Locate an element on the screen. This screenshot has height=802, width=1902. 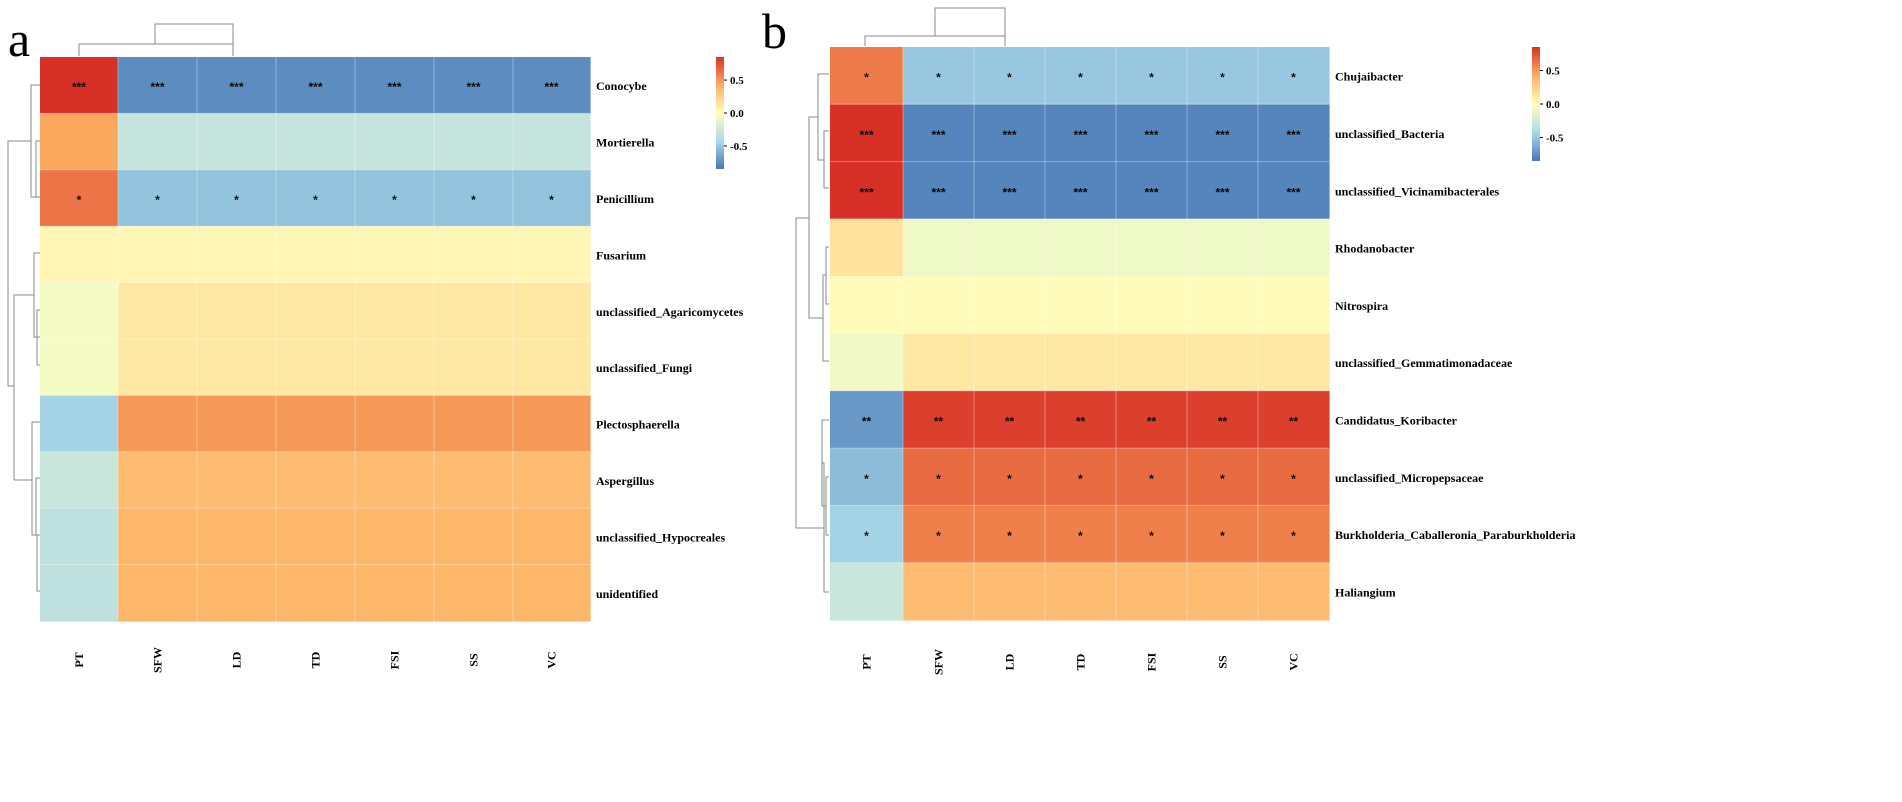
row-label: Fusarium is located at coordinates (621, 255).